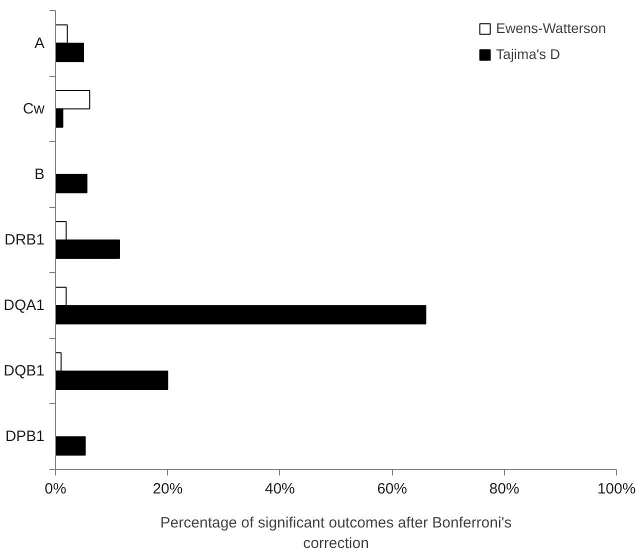  I want to click on y-tick-label: B, so click(39, 174).